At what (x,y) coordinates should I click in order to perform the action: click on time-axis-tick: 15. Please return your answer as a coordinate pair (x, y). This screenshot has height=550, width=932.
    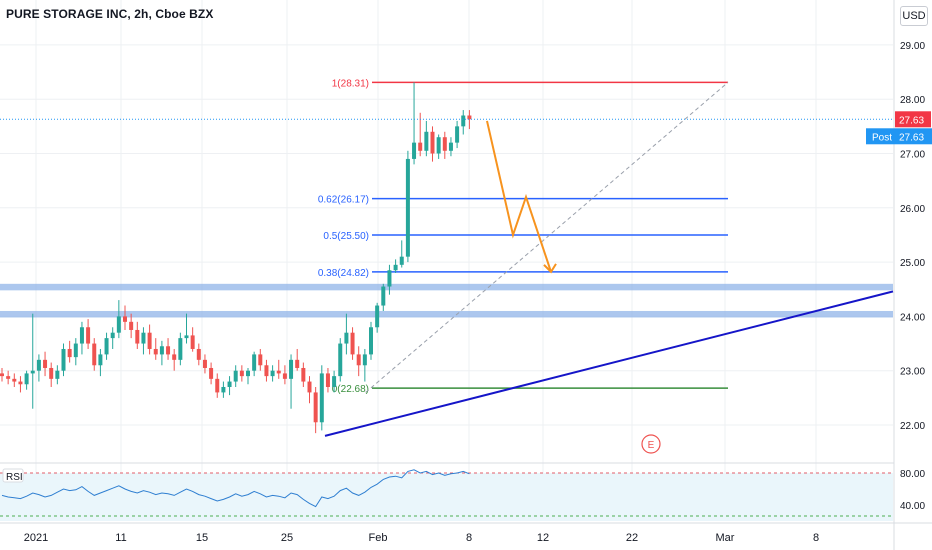
    Looking at the image, I should click on (202, 538).